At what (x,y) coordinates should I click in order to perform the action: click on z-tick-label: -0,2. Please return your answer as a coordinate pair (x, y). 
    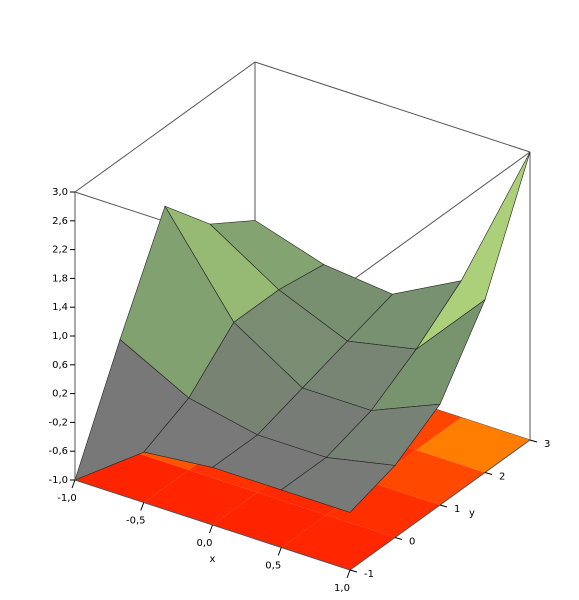
    Looking at the image, I should click on (58, 422).